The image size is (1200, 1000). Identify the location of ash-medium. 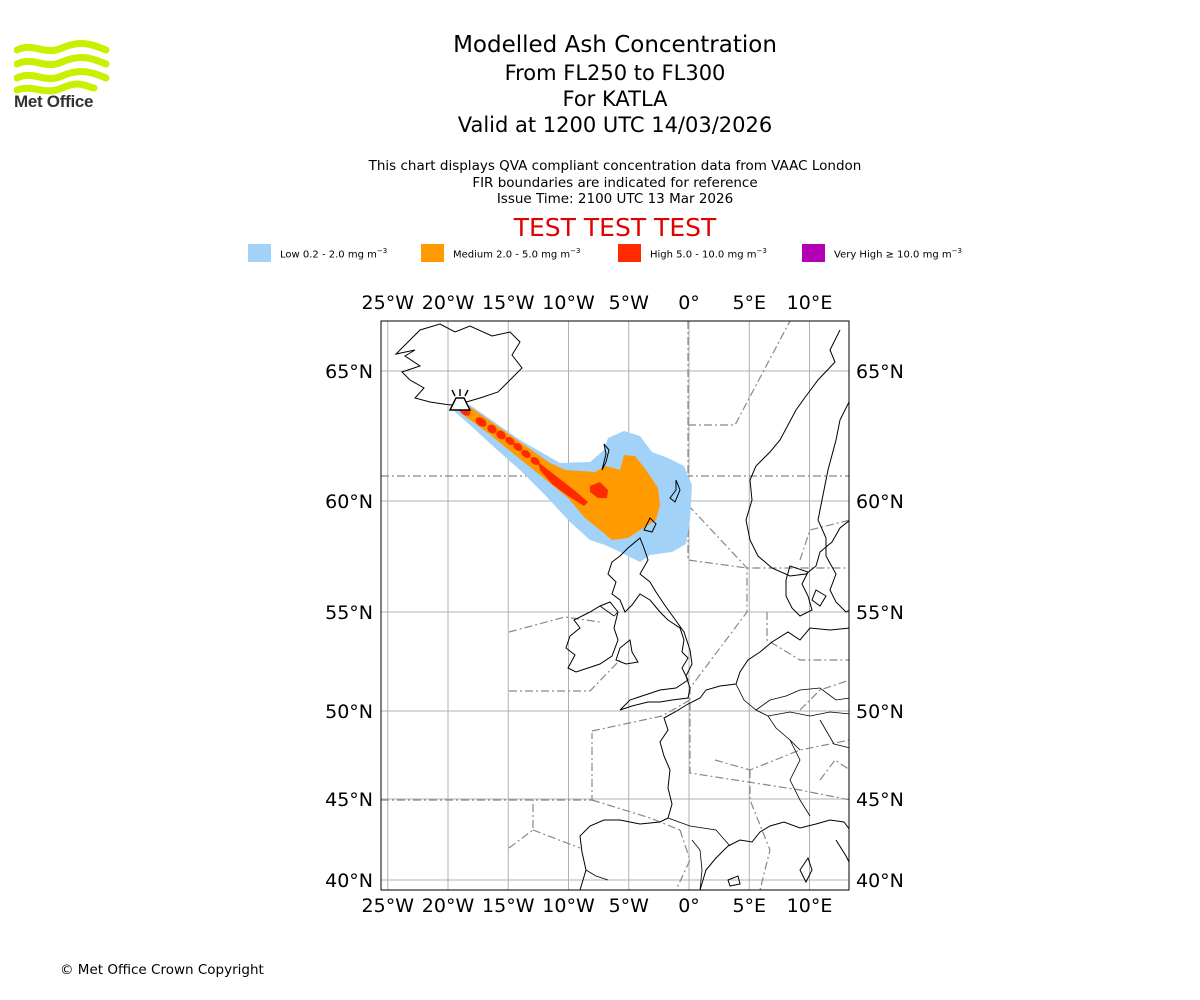
(559, 472).